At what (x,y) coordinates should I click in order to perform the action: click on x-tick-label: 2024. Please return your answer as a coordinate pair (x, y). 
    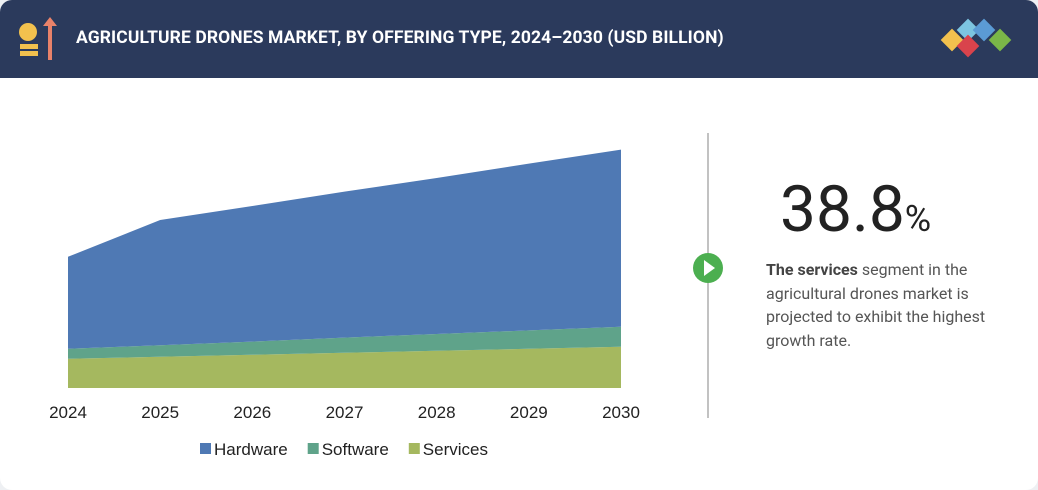
    Looking at the image, I should click on (68, 412).